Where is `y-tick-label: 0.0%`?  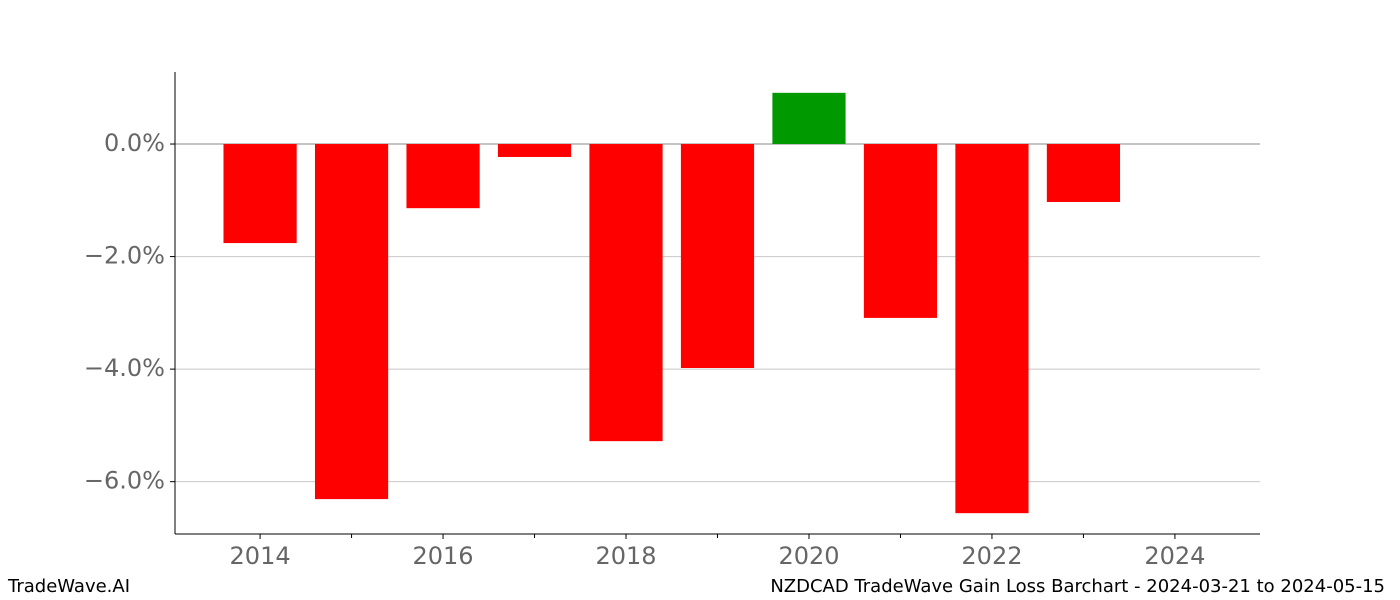 y-tick-label: 0.0% is located at coordinates (134, 143).